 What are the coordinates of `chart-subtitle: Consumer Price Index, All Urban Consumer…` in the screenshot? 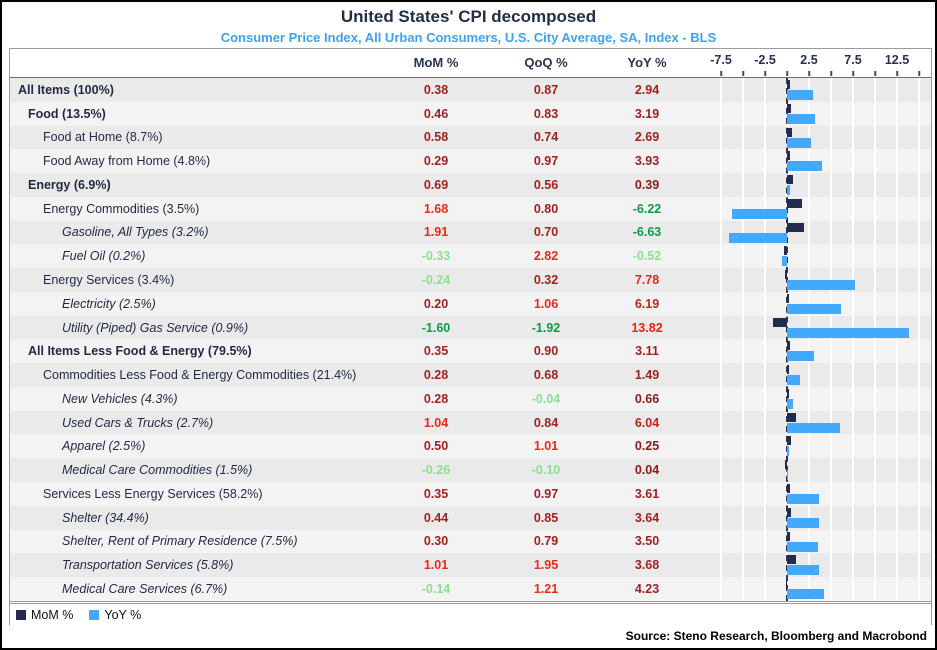 It's located at (468, 37).